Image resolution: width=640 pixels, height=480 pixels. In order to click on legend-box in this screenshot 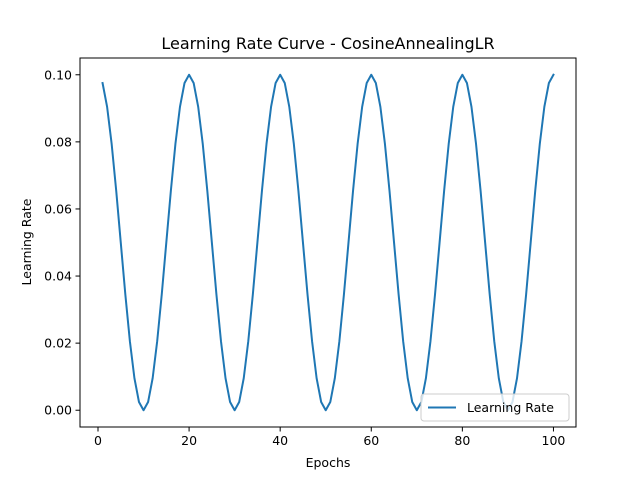, I will do `click(495, 407)`.